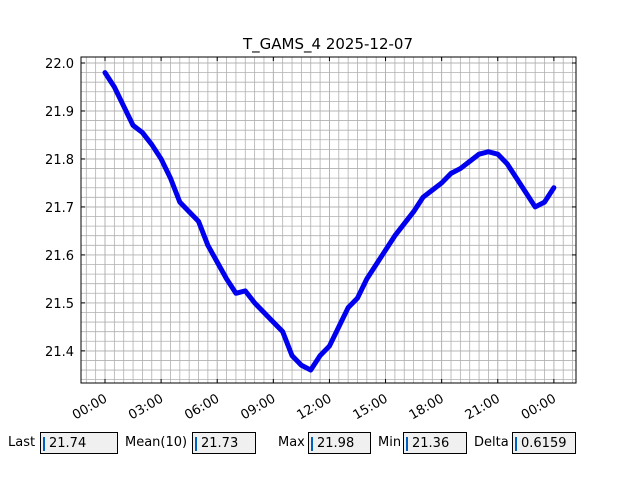 This screenshot has width=640, height=480. I want to click on stat-field: 21.36, so click(435, 443).